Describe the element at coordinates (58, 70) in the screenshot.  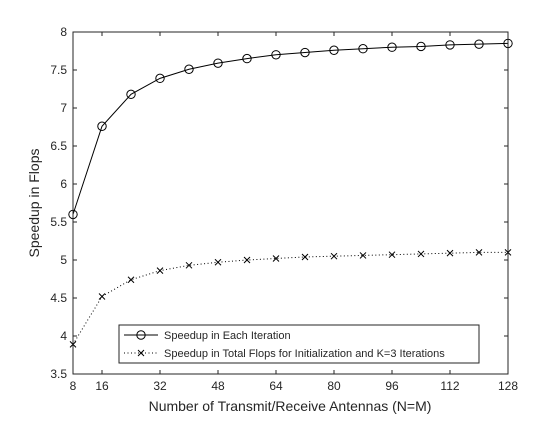
I see `y-tick-label: 7.5` at that location.